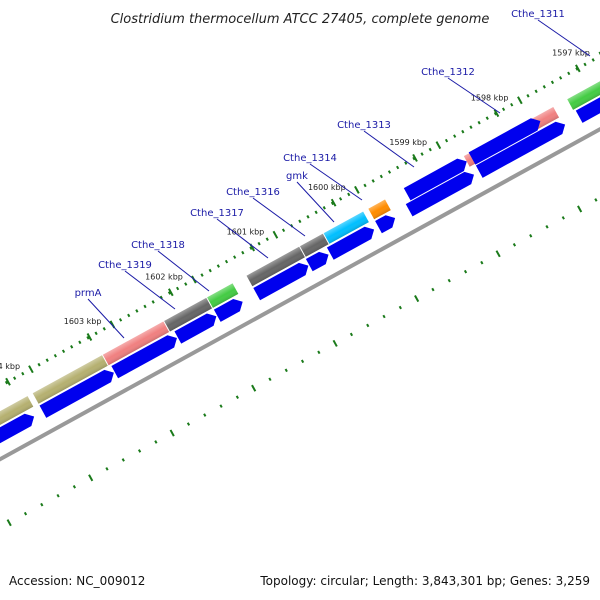  Describe the element at coordinates (217, 213) in the screenshot. I see `gene-name: Cthe_1317` at that location.